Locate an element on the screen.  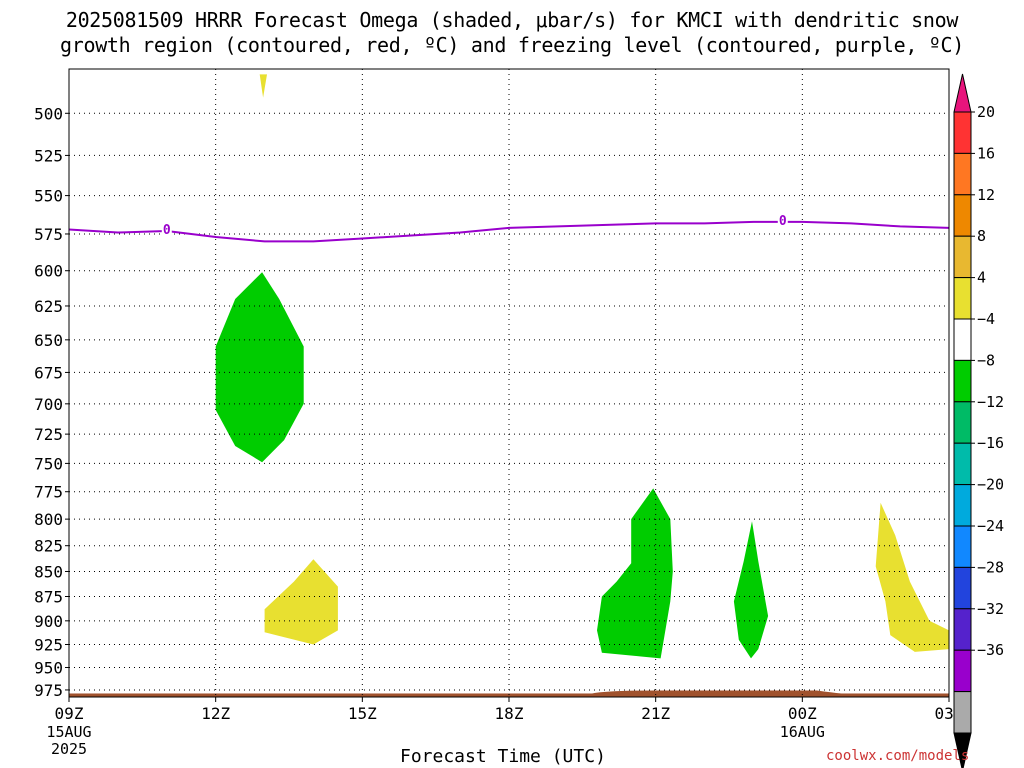
freezing-level-contour: 00 is located at coordinates (509, 228).